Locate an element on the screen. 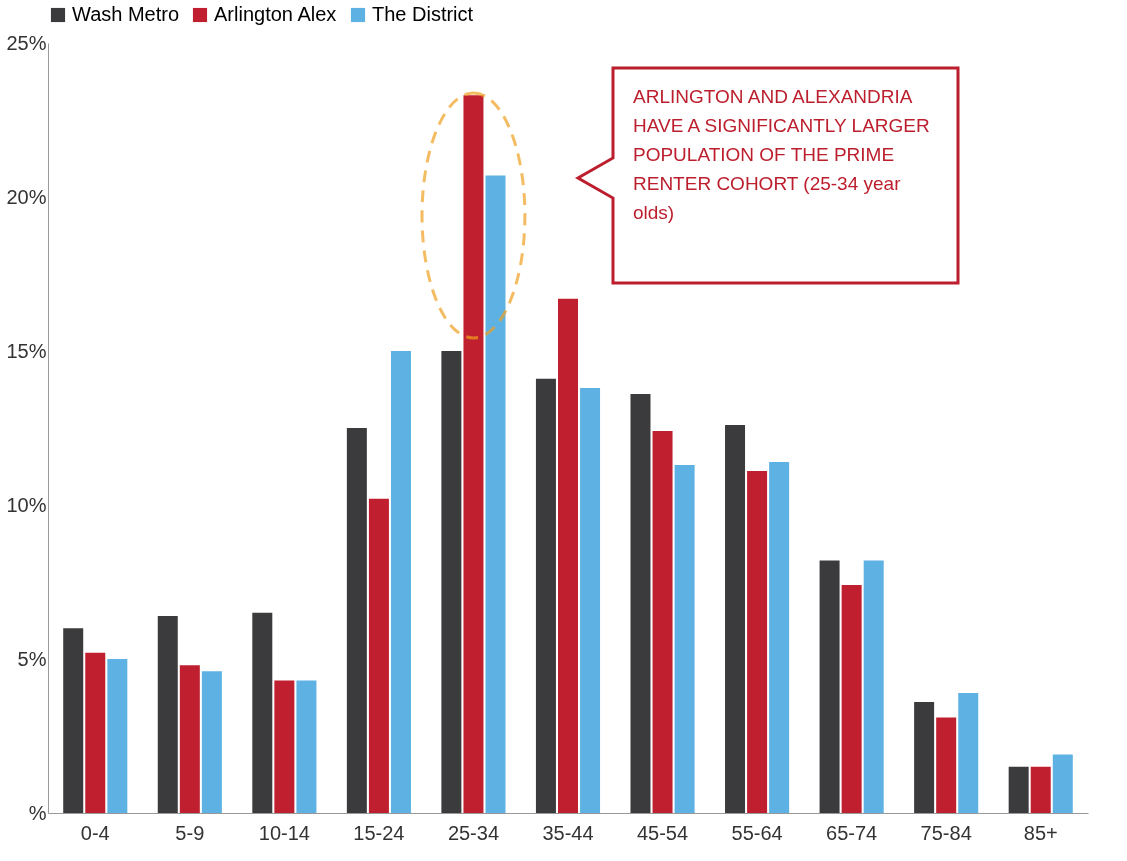 The image size is (1127, 861). x-tick-label: 0-4 is located at coordinates (95, 832).